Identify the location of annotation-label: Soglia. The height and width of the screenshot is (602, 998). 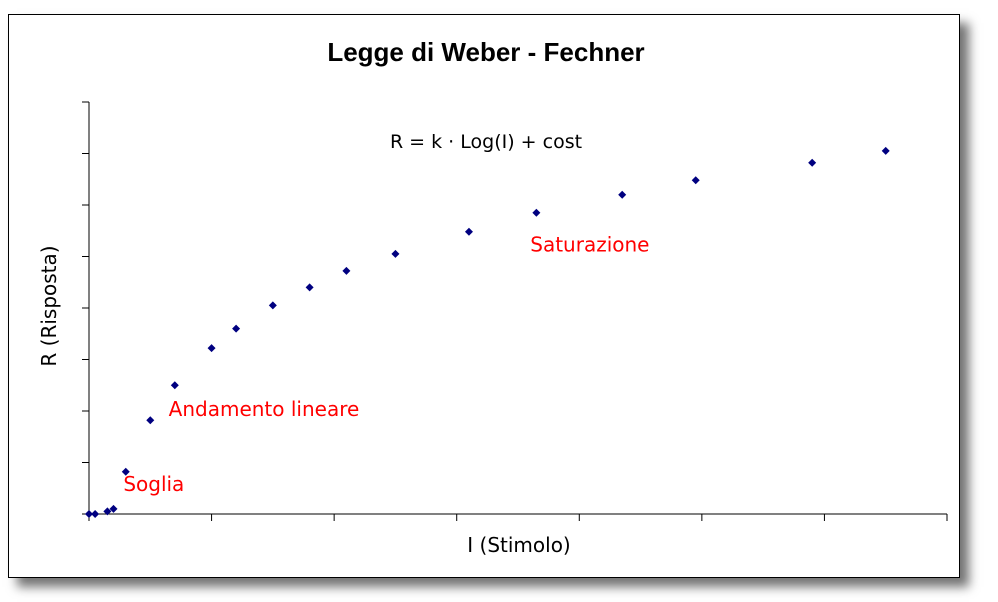
(153, 484).